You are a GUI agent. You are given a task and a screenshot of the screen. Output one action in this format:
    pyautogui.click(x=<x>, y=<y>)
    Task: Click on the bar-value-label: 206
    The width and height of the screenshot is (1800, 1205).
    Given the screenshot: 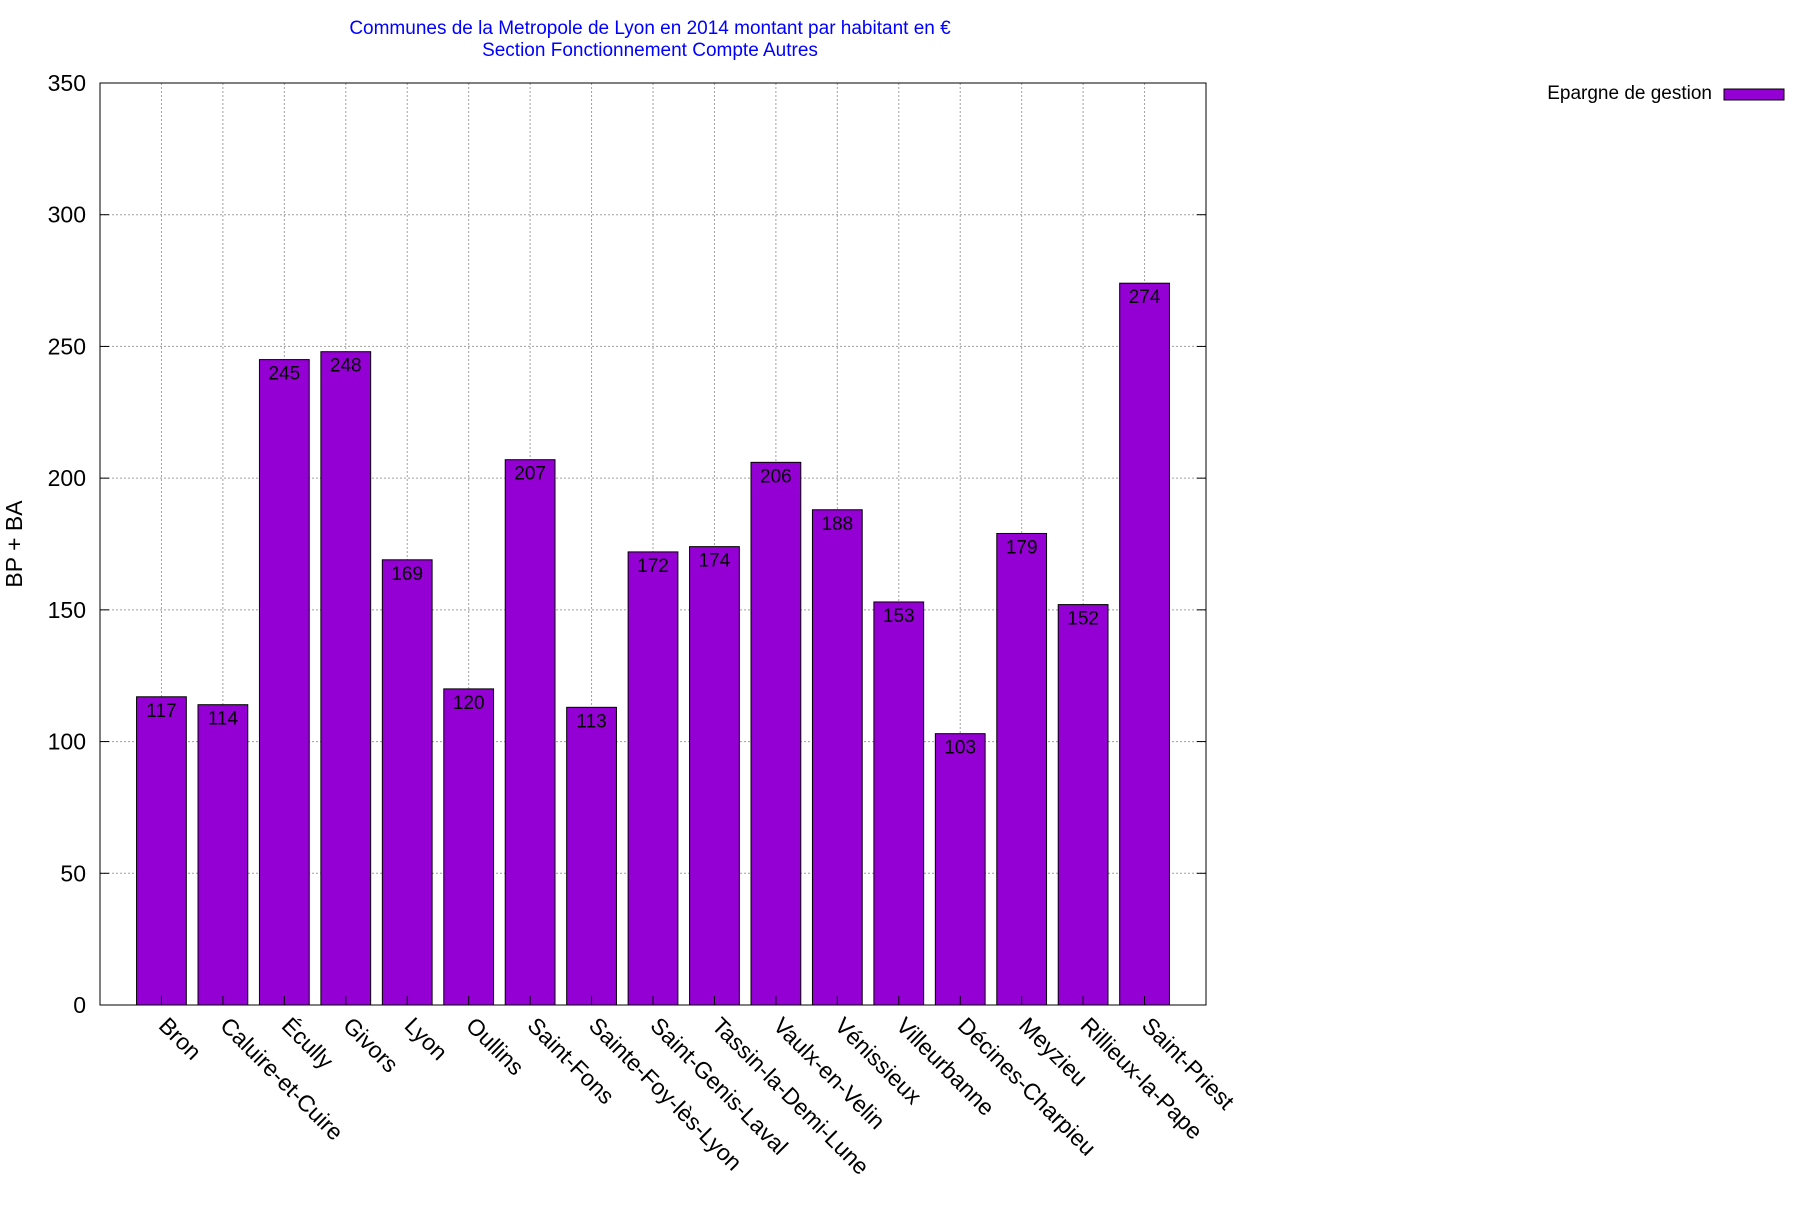 What is the action you would take?
    pyautogui.click(x=776, y=476)
    